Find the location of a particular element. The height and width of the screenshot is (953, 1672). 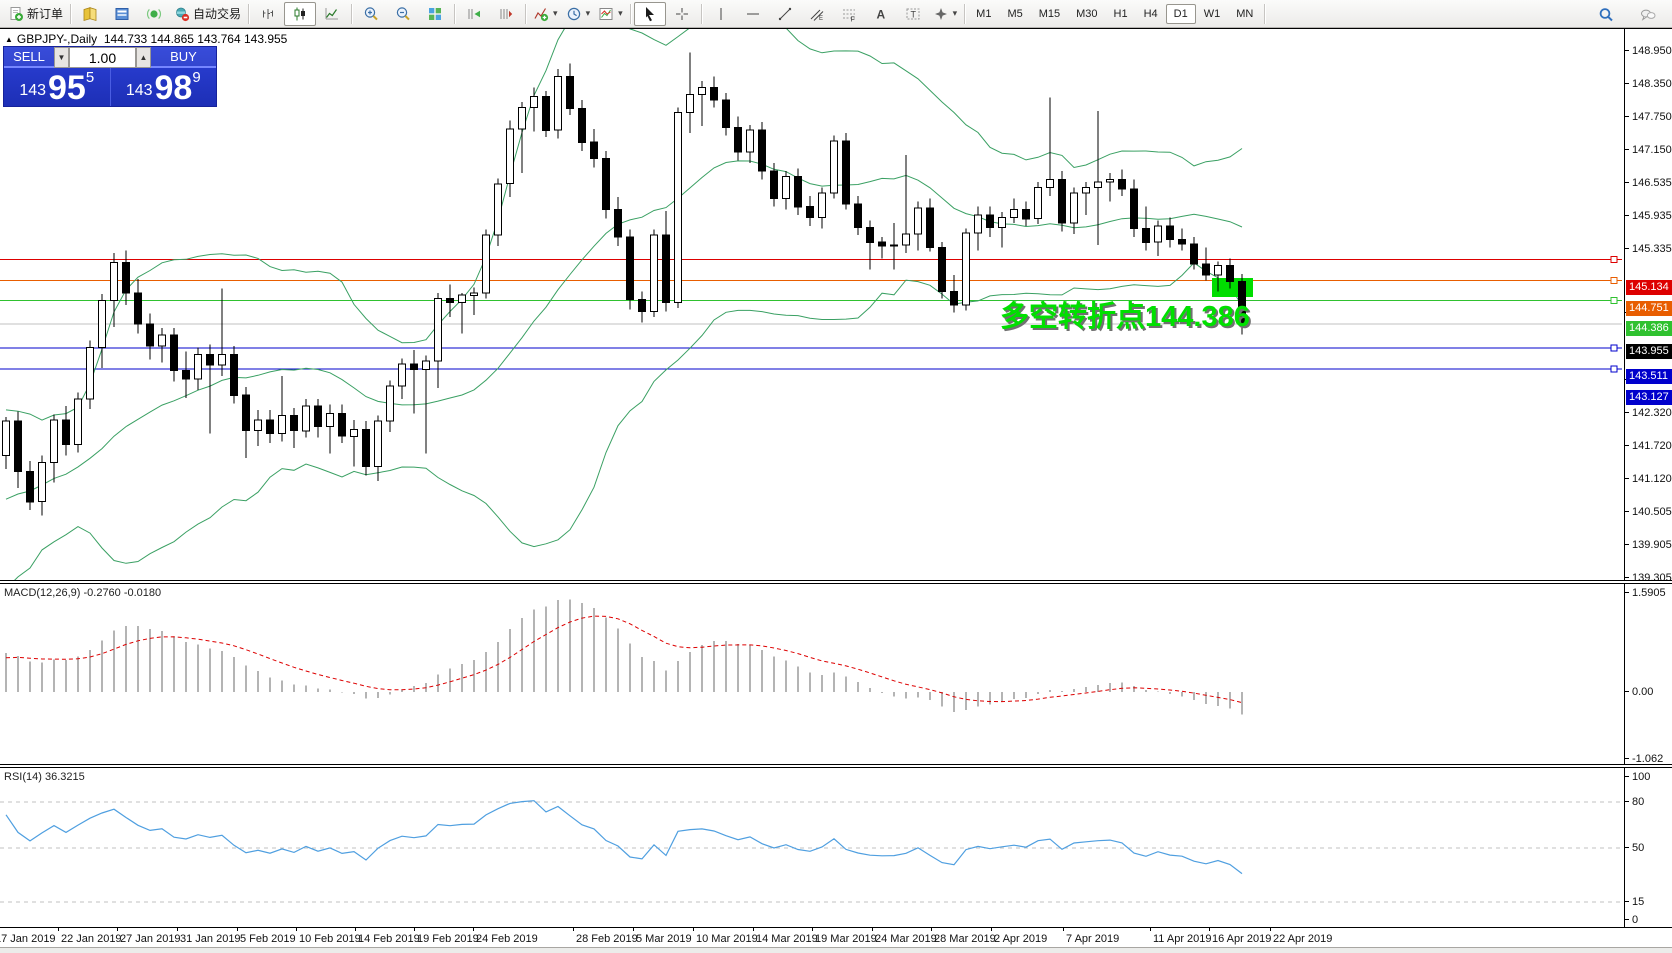

price-tick: 139.905 is located at coordinates (1648, 545).